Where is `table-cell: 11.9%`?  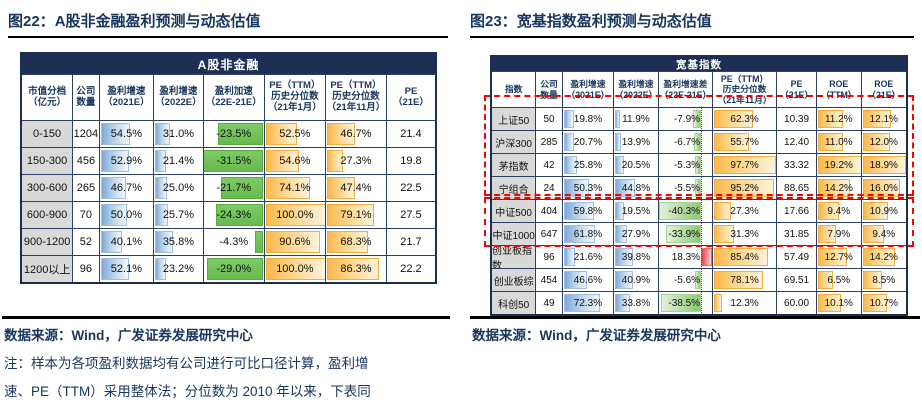
table-cell: 11.9% is located at coordinates (636, 118).